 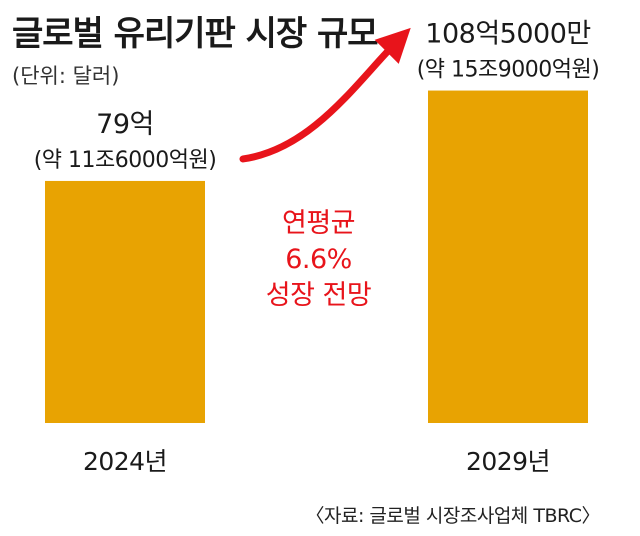 What do you see at coordinates (318, 223) in the screenshot?
I see `growth-annotation-line-1: 연평균` at bounding box center [318, 223].